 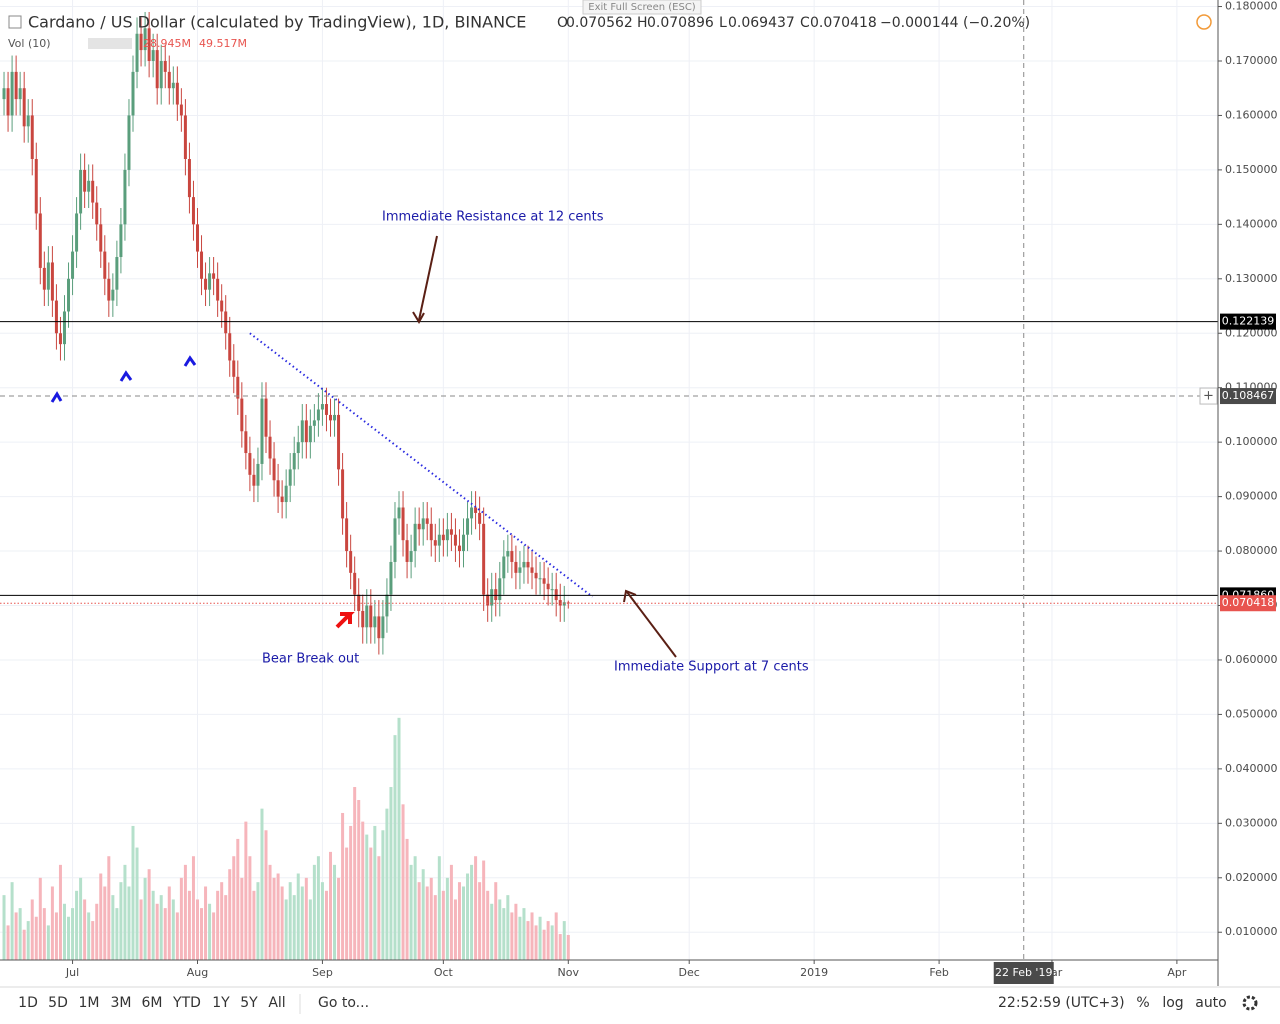 What do you see at coordinates (421, 465) in the screenshot?
I see `trendline` at bounding box center [421, 465].